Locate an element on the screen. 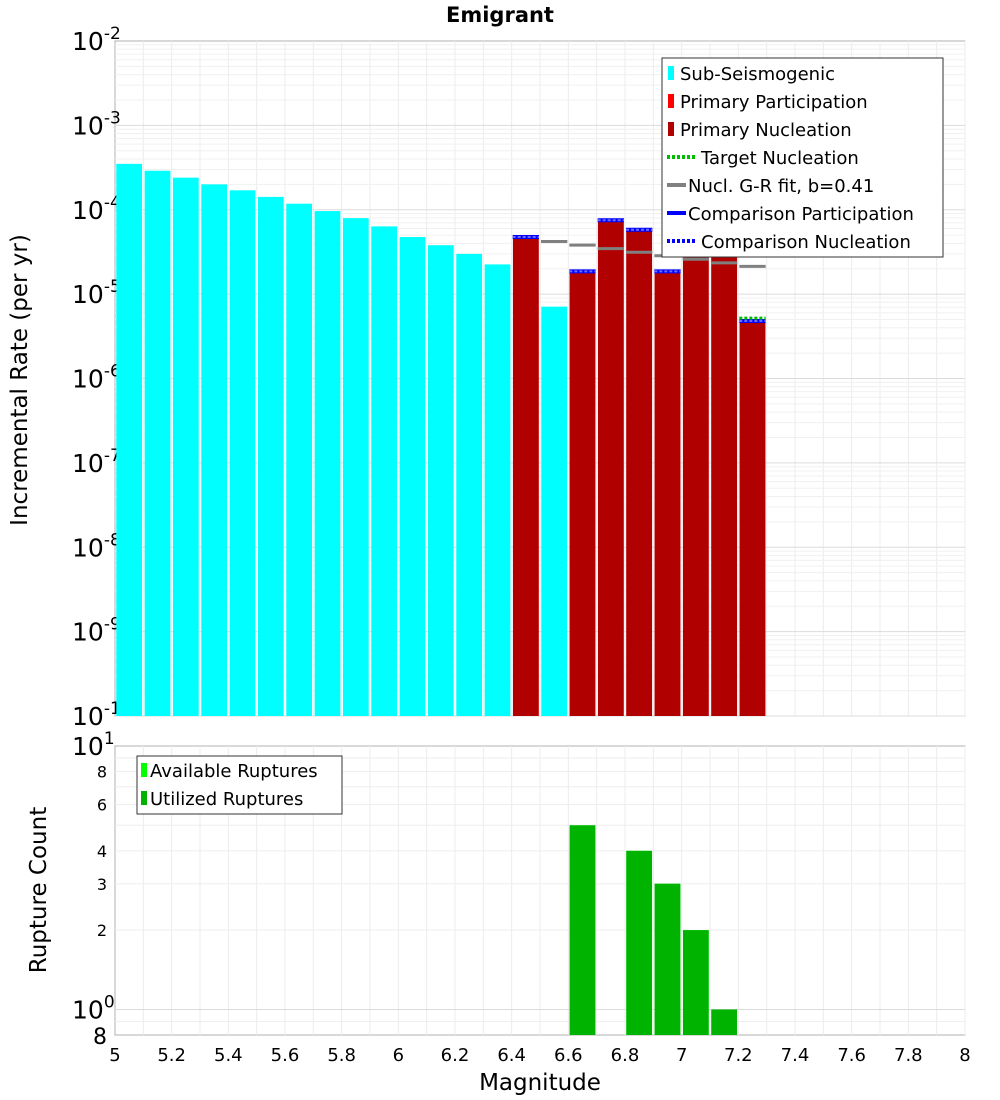 This screenshot has width=1000, height=1100. x-tick-label: 7.8 is located at coordinates (908, 1055).